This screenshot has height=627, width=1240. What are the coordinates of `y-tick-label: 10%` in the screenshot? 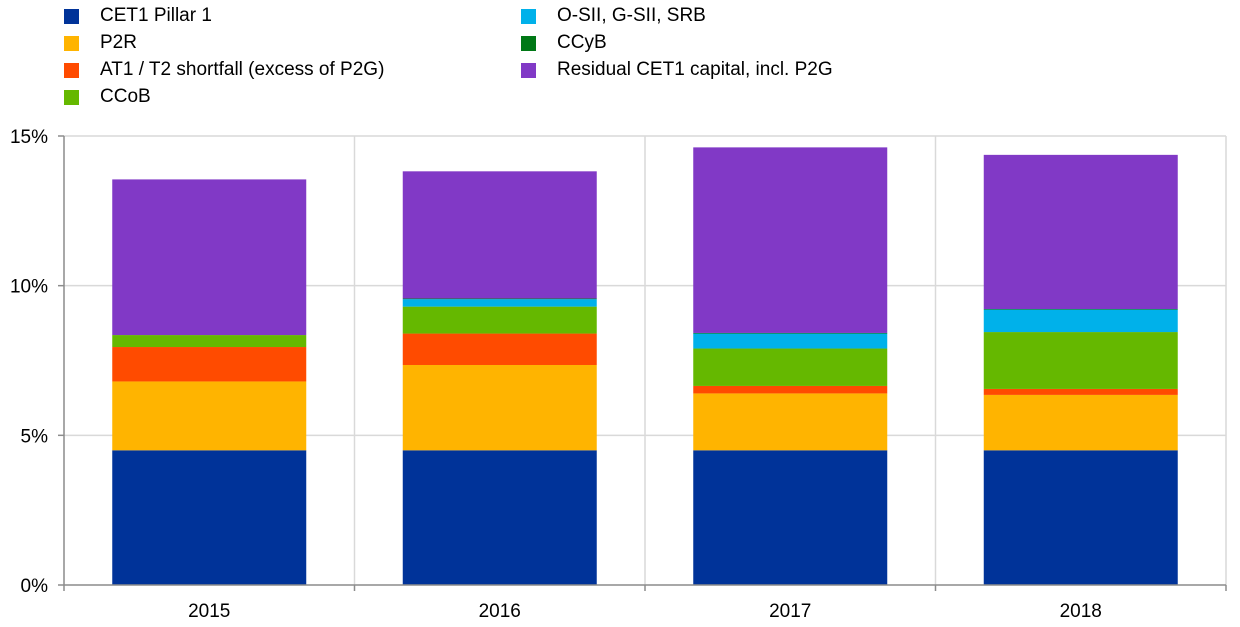 It's located at (29, 287).